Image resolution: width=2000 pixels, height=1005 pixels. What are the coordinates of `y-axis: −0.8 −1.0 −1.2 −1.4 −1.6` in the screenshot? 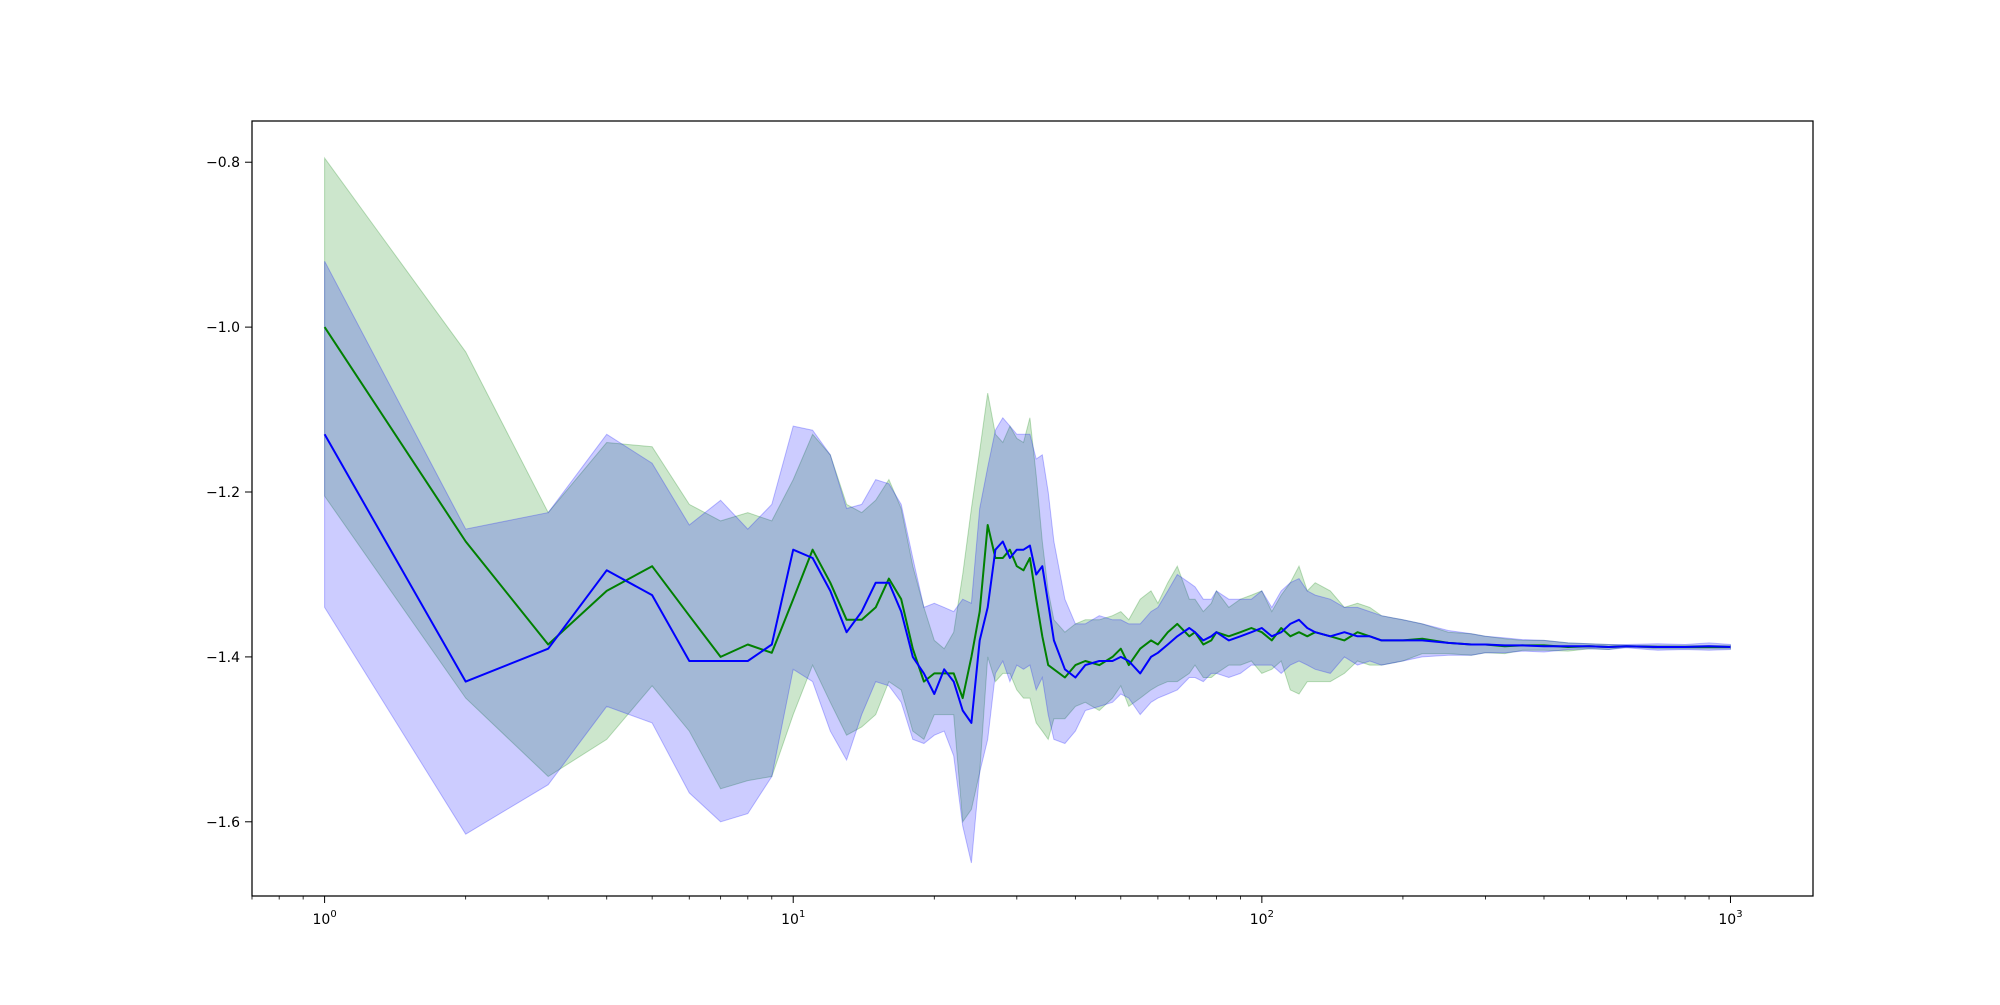 It's located at (229, 493).